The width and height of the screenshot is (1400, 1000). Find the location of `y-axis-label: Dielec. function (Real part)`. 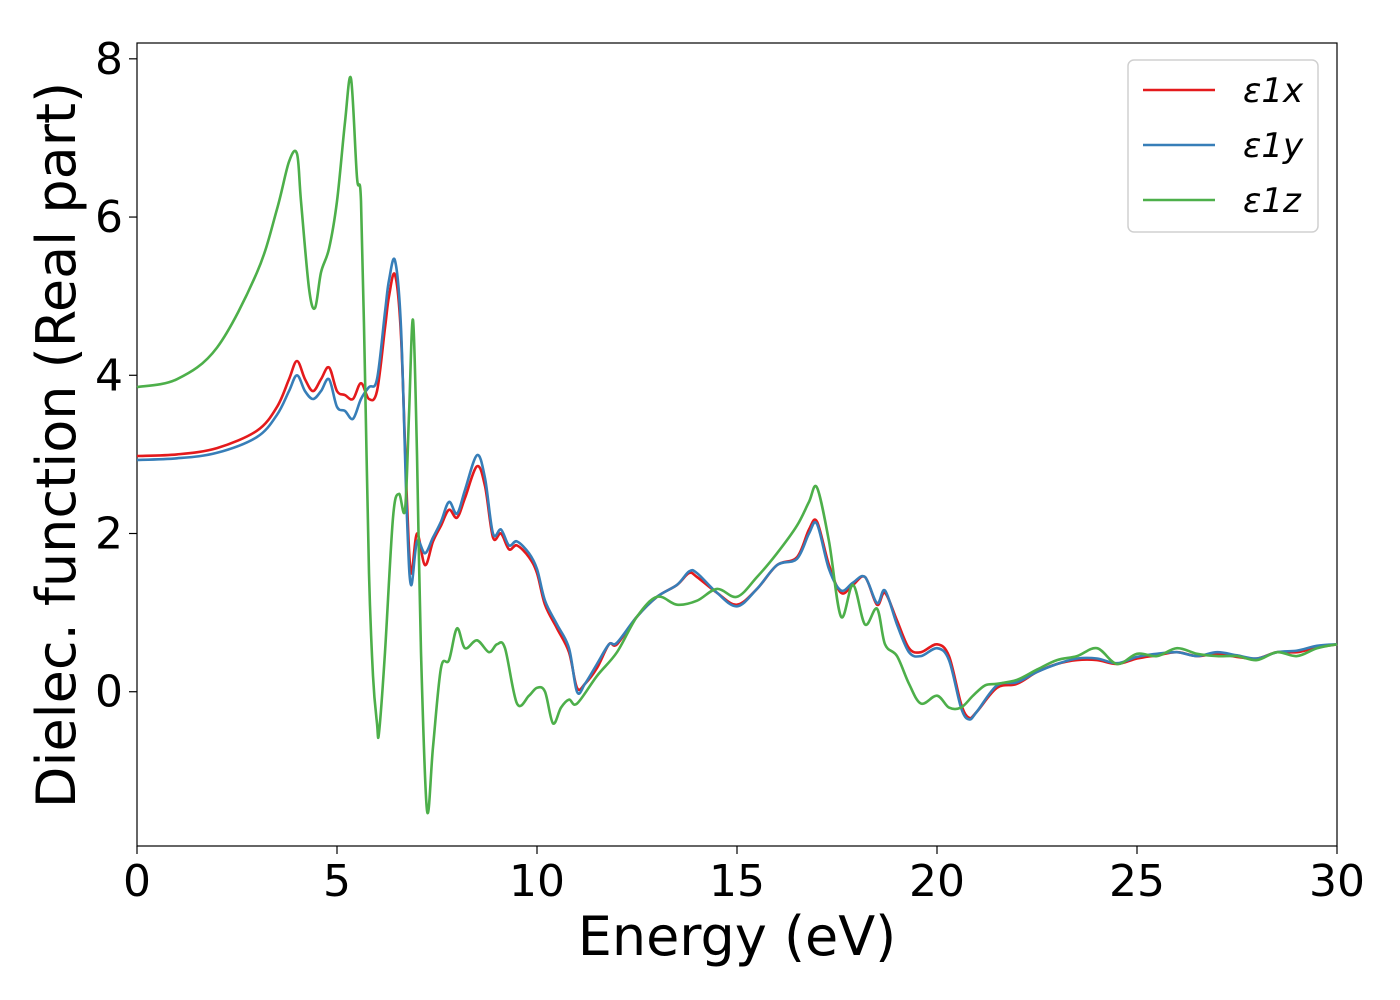

y-axis-label: Dielec. function (Real part) is located at coordinates (56, 445).